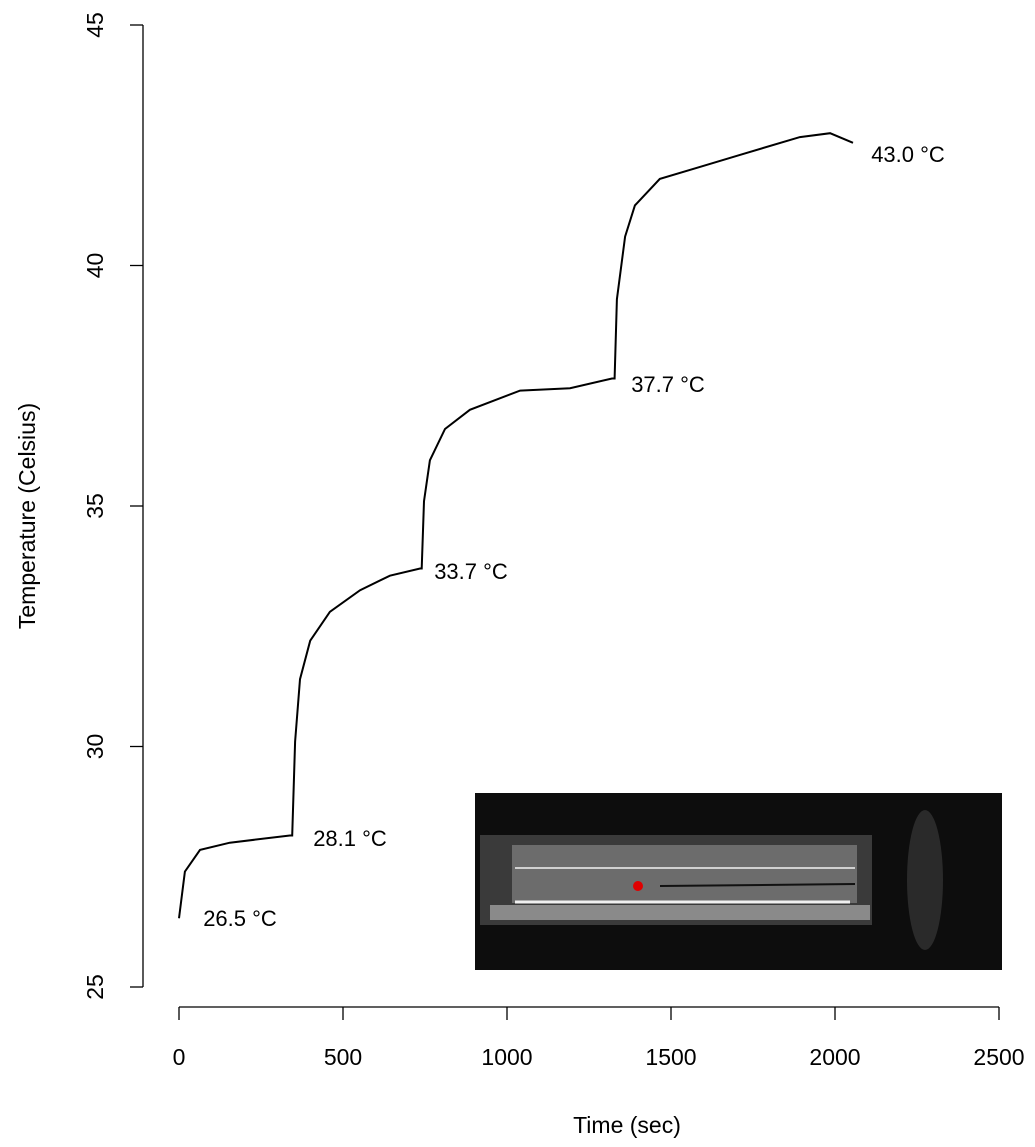 This screenshot has width=1035, height=1147. I want to click on y-axis-label: Temperature (Celsius), so click(27, 516).